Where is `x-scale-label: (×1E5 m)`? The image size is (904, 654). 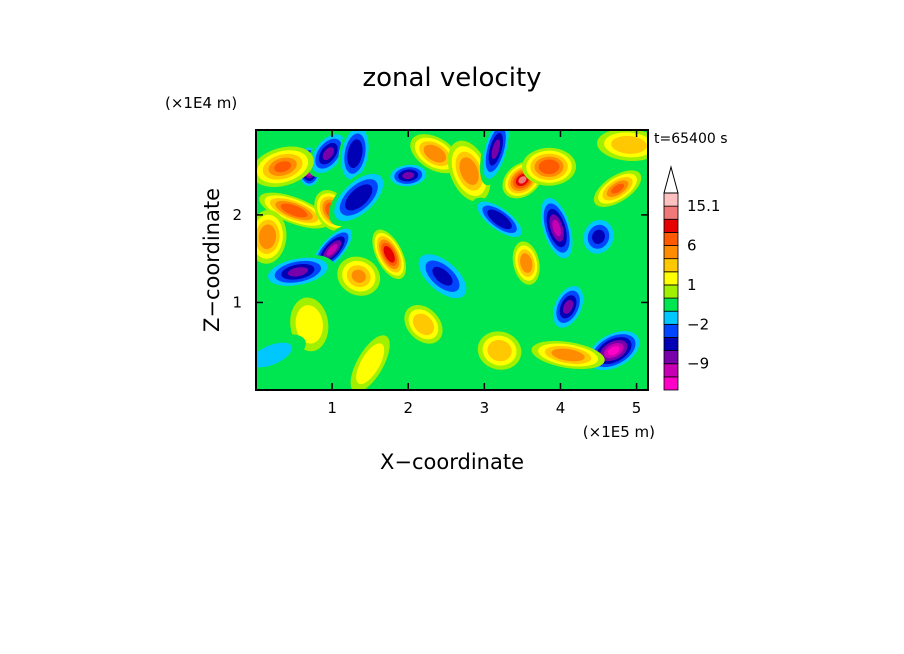 x-scale-label: (×1E5 m) is located at coordinates (619, 432).